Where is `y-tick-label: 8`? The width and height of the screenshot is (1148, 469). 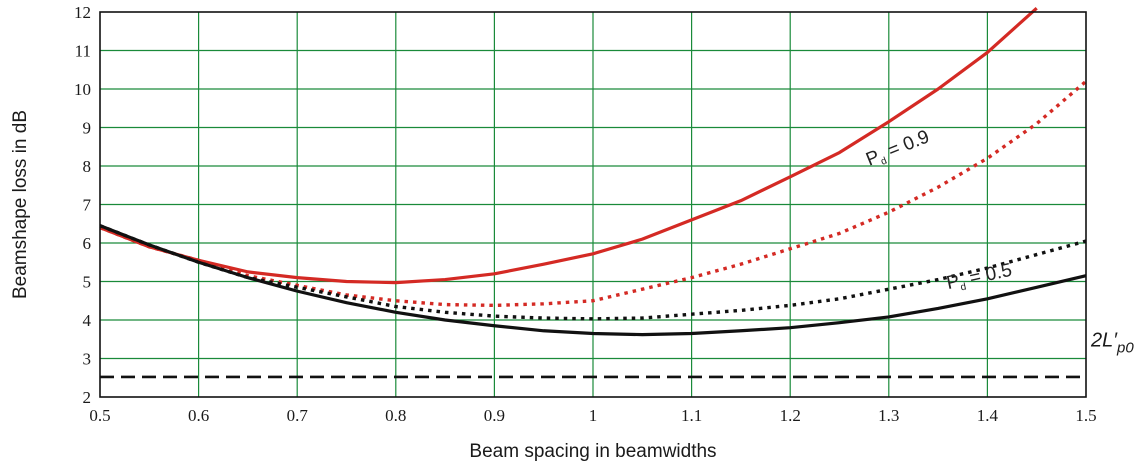
y-tick-label: 8 is located at coordinates (87, 166).